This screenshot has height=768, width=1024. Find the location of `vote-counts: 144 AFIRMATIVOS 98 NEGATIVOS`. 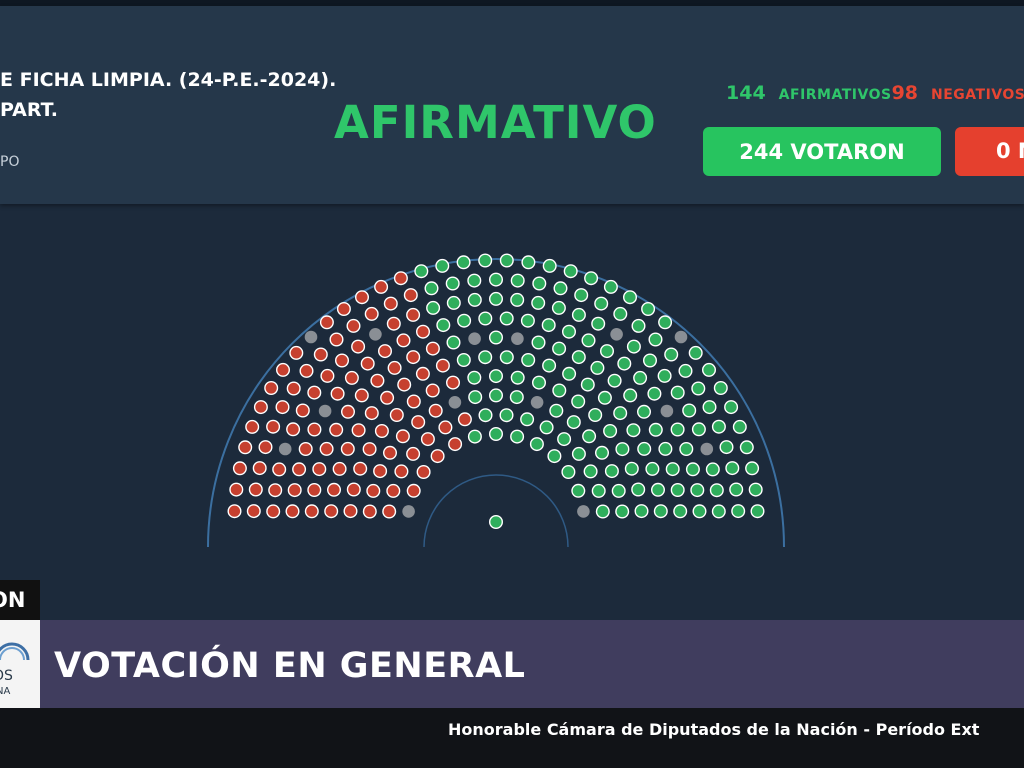

vote-counts: 144 AFIRMATIVOS 98 NEGATIVOS is located at coordinates (875, 94).